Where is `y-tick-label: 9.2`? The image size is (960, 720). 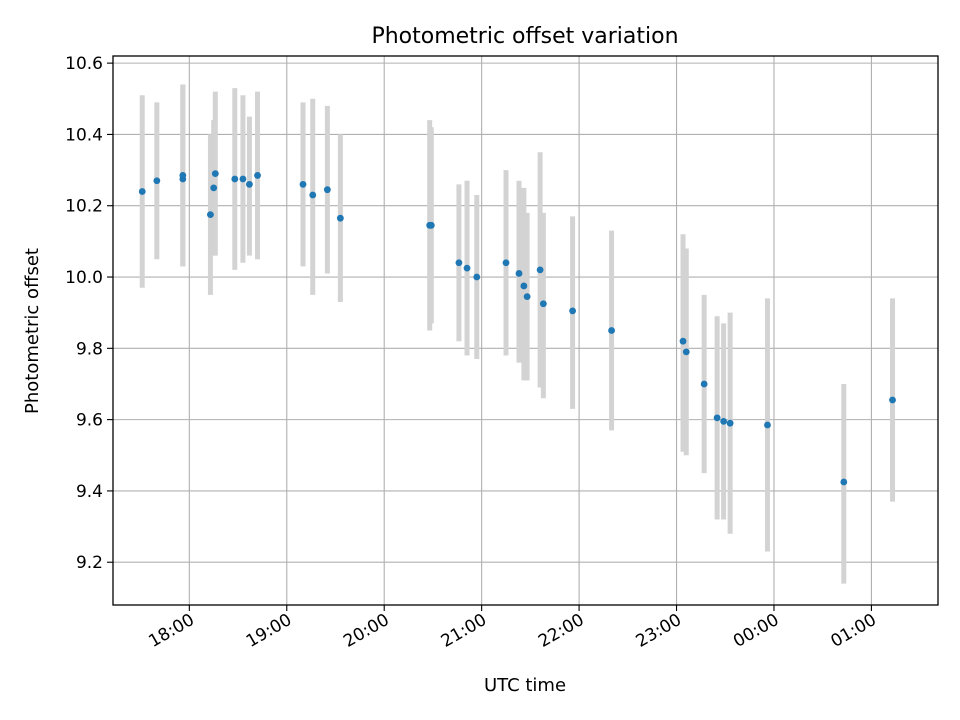 y-tick-label: 9.2 is located at coordinates (89, 563).